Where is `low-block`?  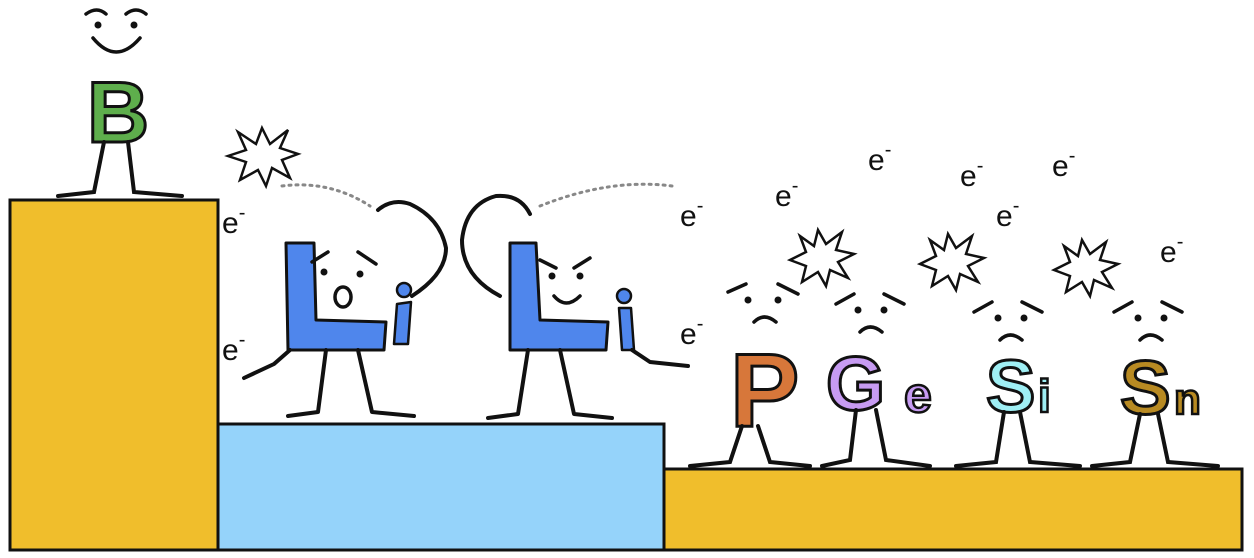 low-block is located at coordinates (953, 509).